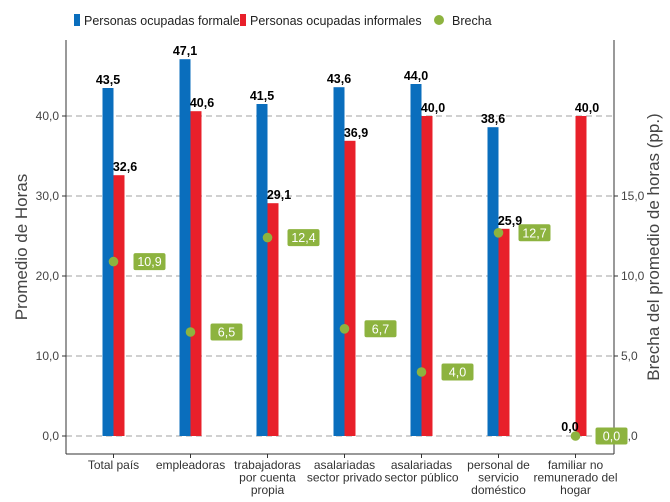 This screenshot has height=502, width=670. I want to click on x-tick-label: Total país, so click(113, 465).